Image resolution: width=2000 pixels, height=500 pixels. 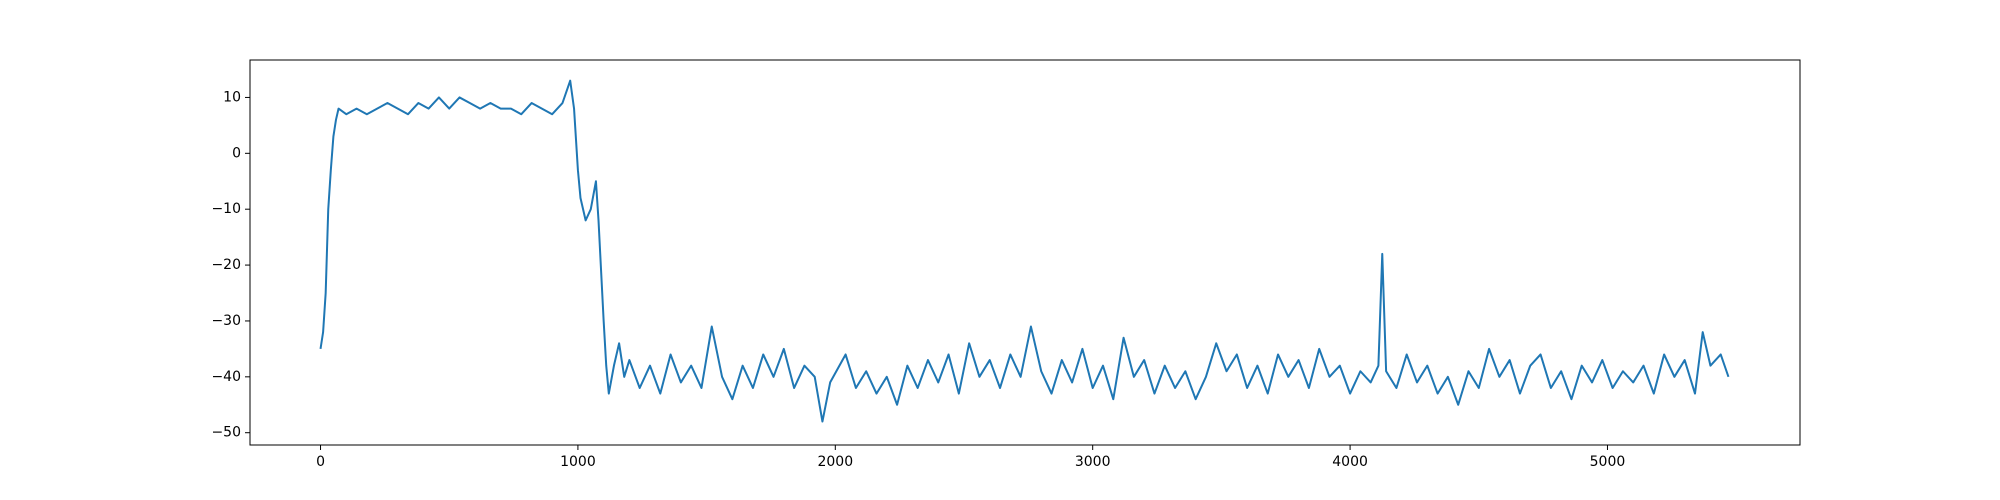 What do you see at coordinates (236, 153) in the screenshot?
I see `y-tick-label: 0` at bounding box center [236, 153].